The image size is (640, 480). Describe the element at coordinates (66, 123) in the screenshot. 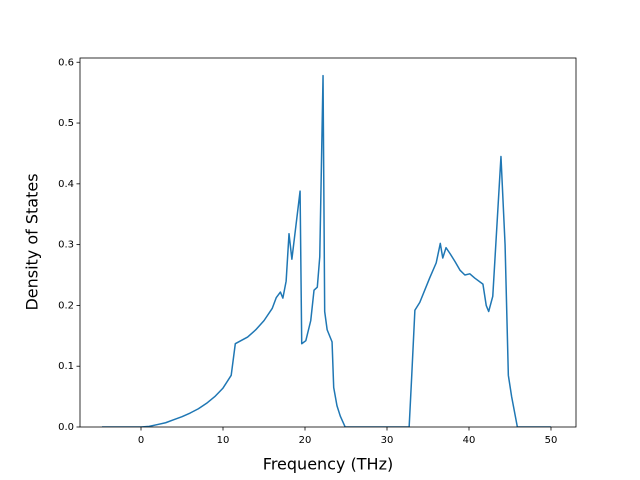

I see `y-tick-label: 0.5` at that location.